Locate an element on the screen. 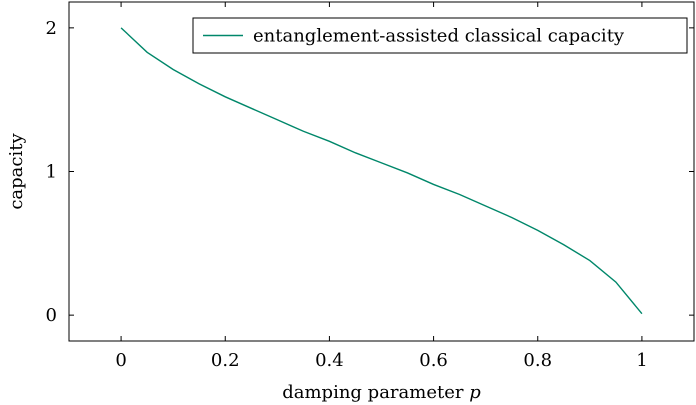 This screenshot has width=696, height=405. y-axis-title: capacity is located at coordinates (16, 171).